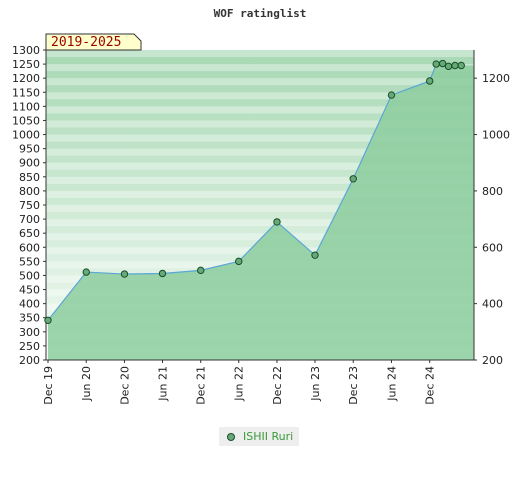 The height and width of the screenshot is (480, 520). What do you see at coordinates (29, 205) in the screenshot?
I see `y-tick-label-left: 750` at bounding box center [29, 205].